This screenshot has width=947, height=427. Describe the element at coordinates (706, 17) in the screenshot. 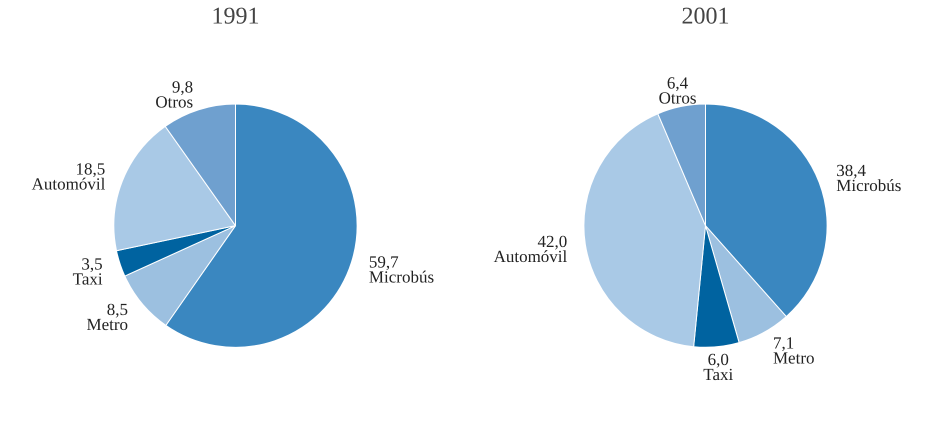

I see `chart-title: 2001` at that location.